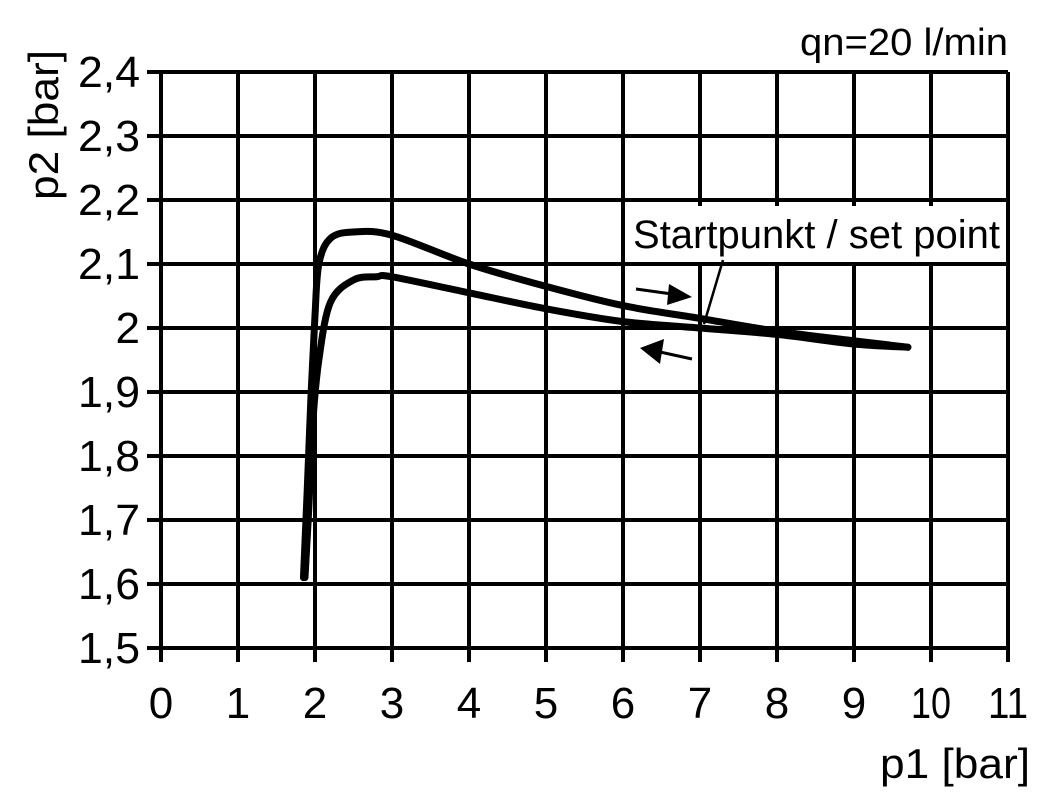 The image size is (1051, 803). Describe the element at coordinates (652, 351) in the screenshot. I see `arrow-decreasing-head` at that location.